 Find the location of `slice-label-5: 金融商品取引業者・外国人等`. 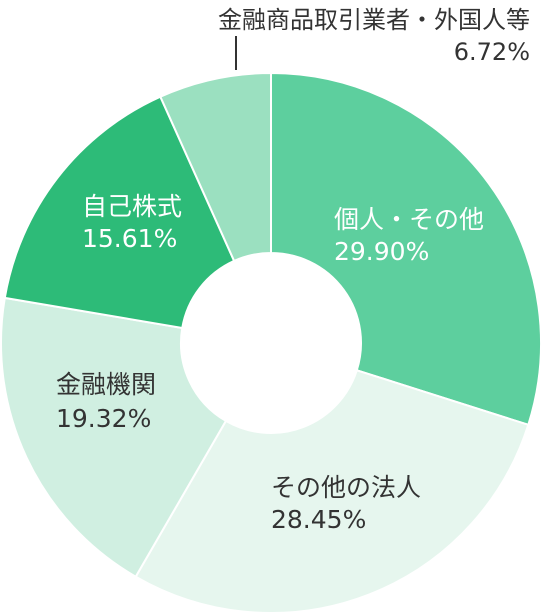

slice-label-5: 金融商品取引業者・外国人等 is located at coordinates (374, 20).